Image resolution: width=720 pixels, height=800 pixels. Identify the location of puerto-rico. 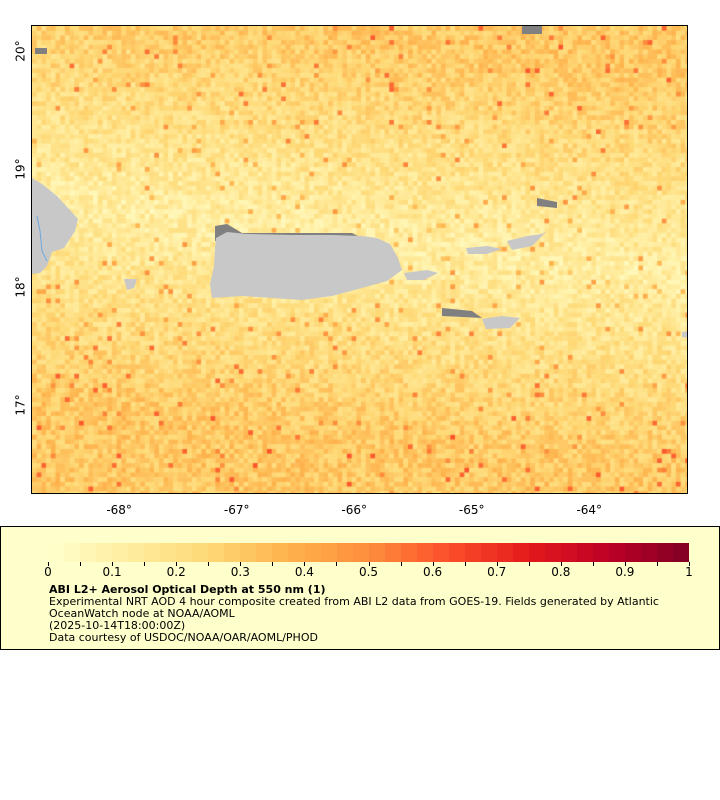
(306, 266).